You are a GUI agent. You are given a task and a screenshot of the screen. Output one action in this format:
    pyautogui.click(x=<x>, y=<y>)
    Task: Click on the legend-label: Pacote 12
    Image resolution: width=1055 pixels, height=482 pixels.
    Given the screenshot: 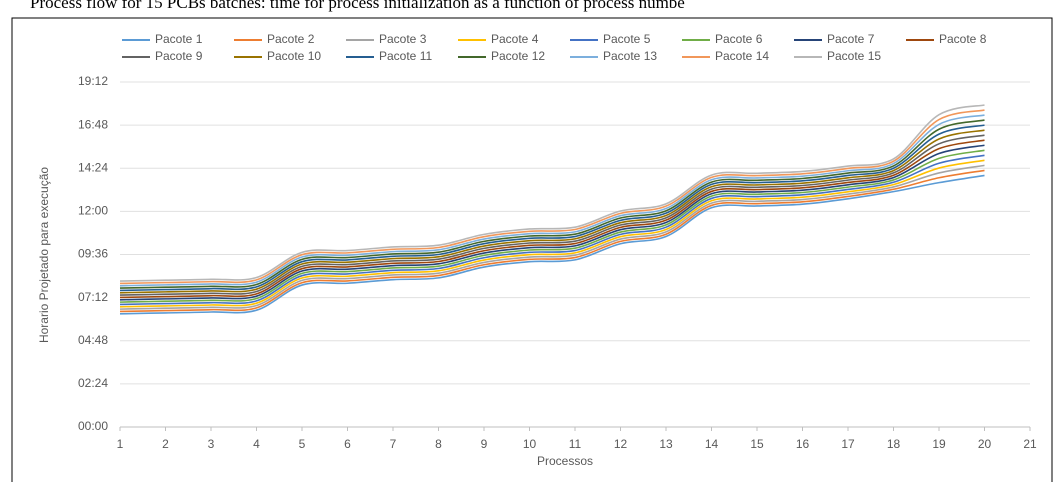 What is the action you would take?
    pyautogui.click(x=518, y=56)
    